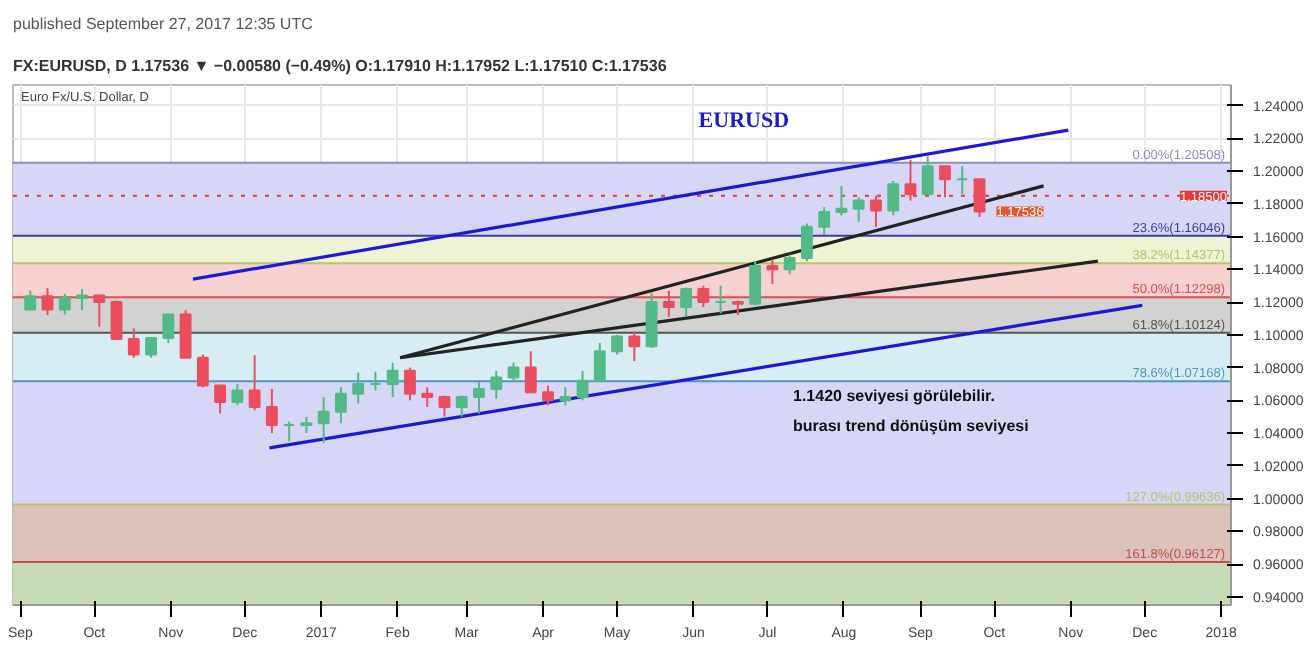  What do you see at coordinates (163, 24) in the screenshot?
I see `text: published September 27, 2017 12:35 UTC` at bounding box center [163, 24].